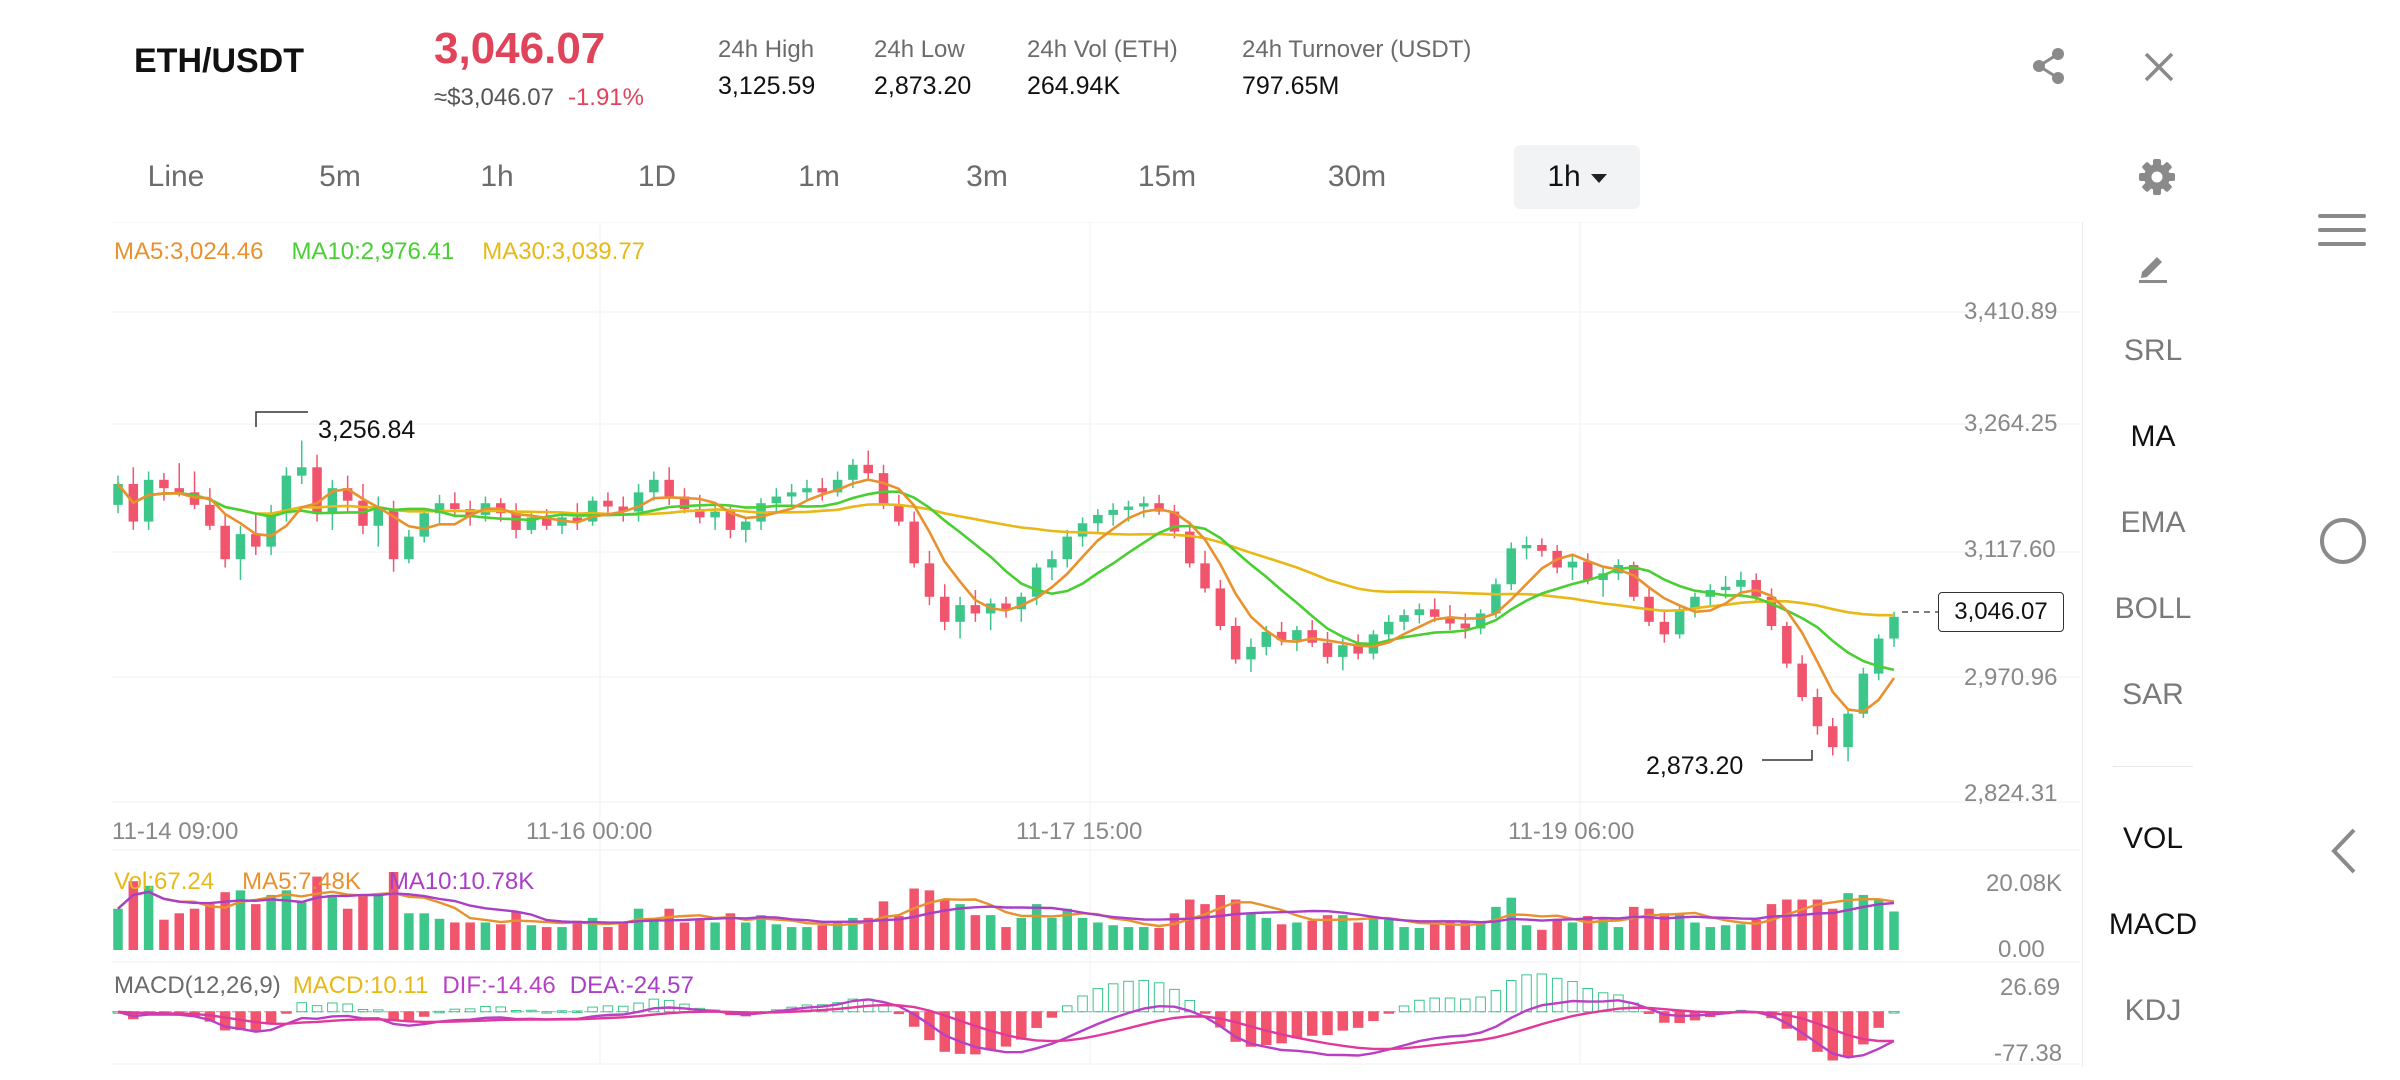  What do you see at coordinates (2030, 987) in the screenshot?
I see `macd-tick: 26.69` at bounding box center [2030, 987].